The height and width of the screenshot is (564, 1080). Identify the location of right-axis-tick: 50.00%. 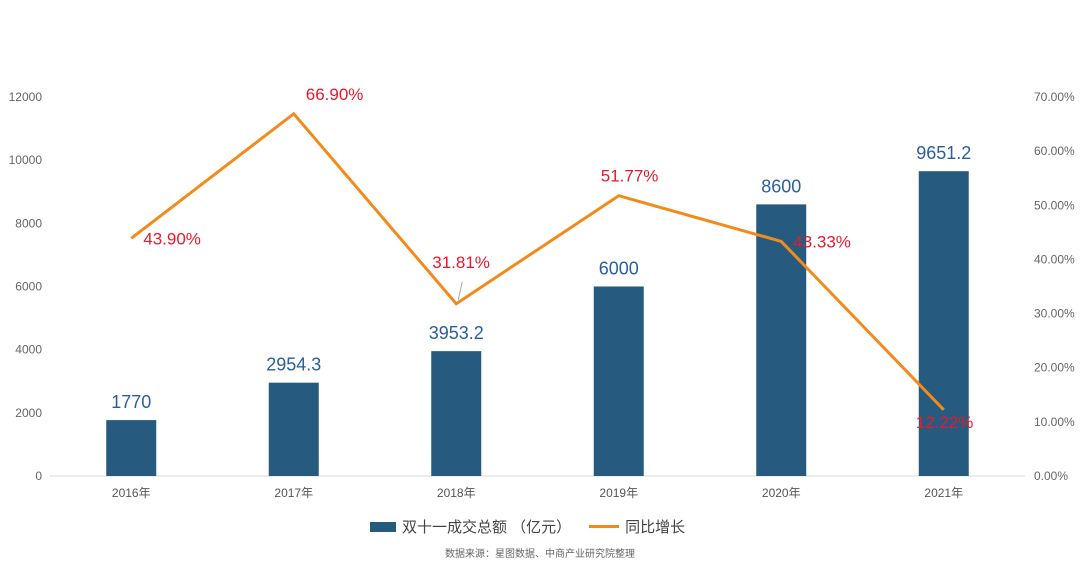
(1054, 205).